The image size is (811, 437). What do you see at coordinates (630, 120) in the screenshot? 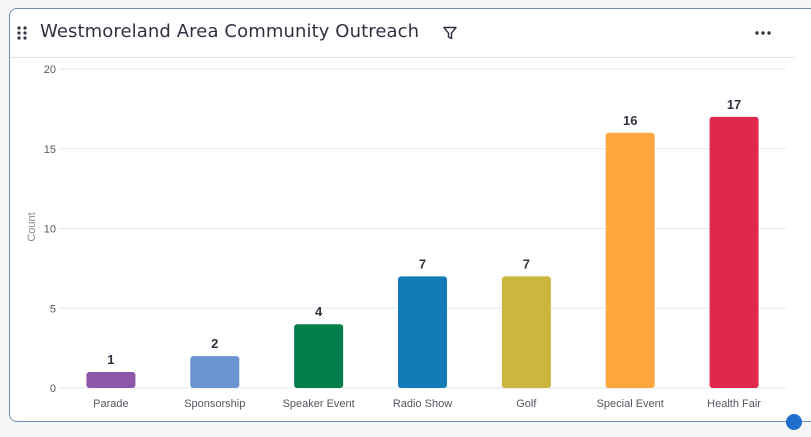
I see `value-label: 16` at bounding box center [630, 120].